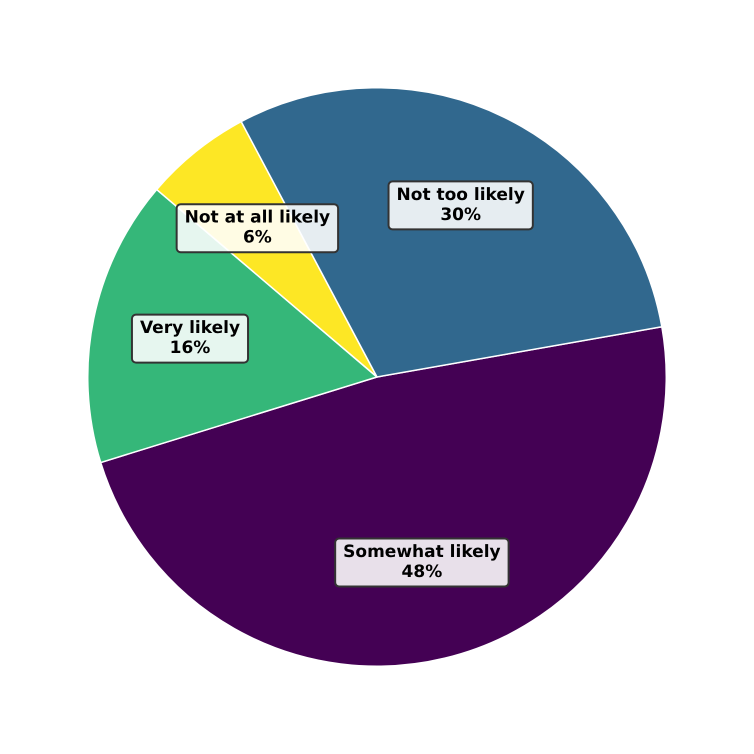 This screenshot has height=754, width=754. What do you see at coordinates (422, 552) in the screenshot?
I see `slice-label: Somewhat likely` at bounding box center [422, 552].